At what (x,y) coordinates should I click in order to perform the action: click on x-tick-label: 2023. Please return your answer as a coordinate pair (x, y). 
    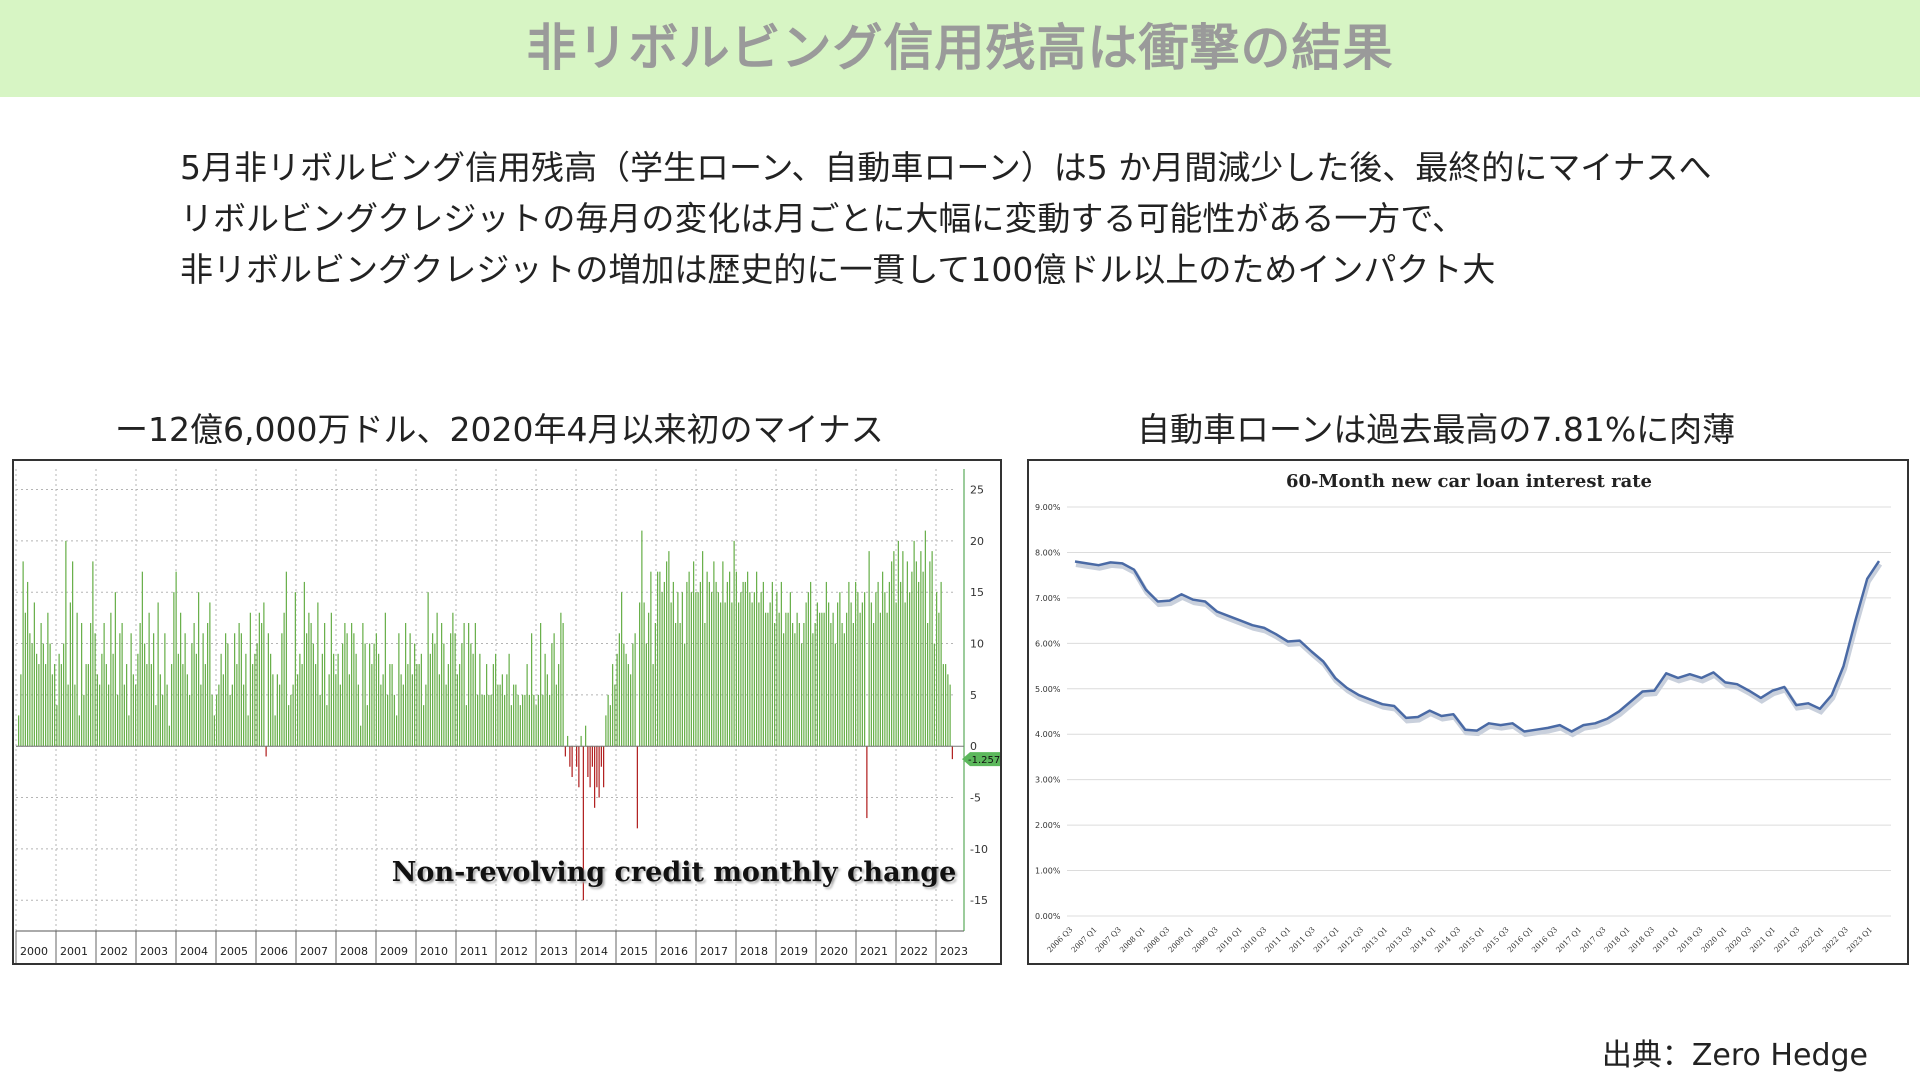
    Looking at the image, I should click on (954, 951).